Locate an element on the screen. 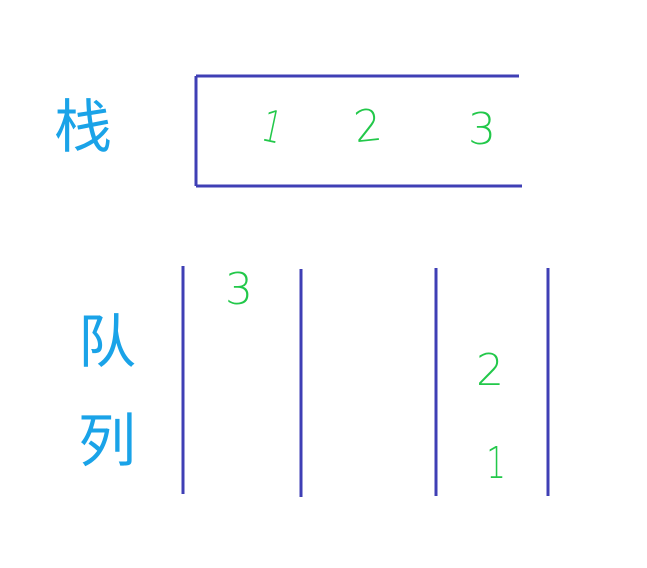 This screenshot has width=647, height=568. queue-item-left: 3 is located at coordinates (239, 289).